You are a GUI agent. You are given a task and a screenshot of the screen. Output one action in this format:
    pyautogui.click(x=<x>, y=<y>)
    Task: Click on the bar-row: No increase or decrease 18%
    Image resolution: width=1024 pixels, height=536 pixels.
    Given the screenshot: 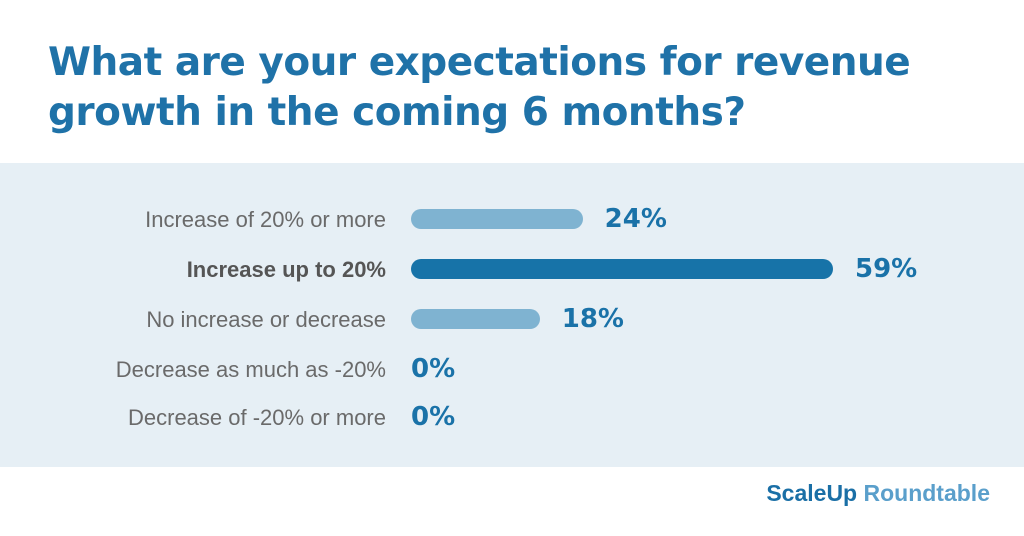 What is the action you would take?
    pyautogui.click(x=512, y=319)
    